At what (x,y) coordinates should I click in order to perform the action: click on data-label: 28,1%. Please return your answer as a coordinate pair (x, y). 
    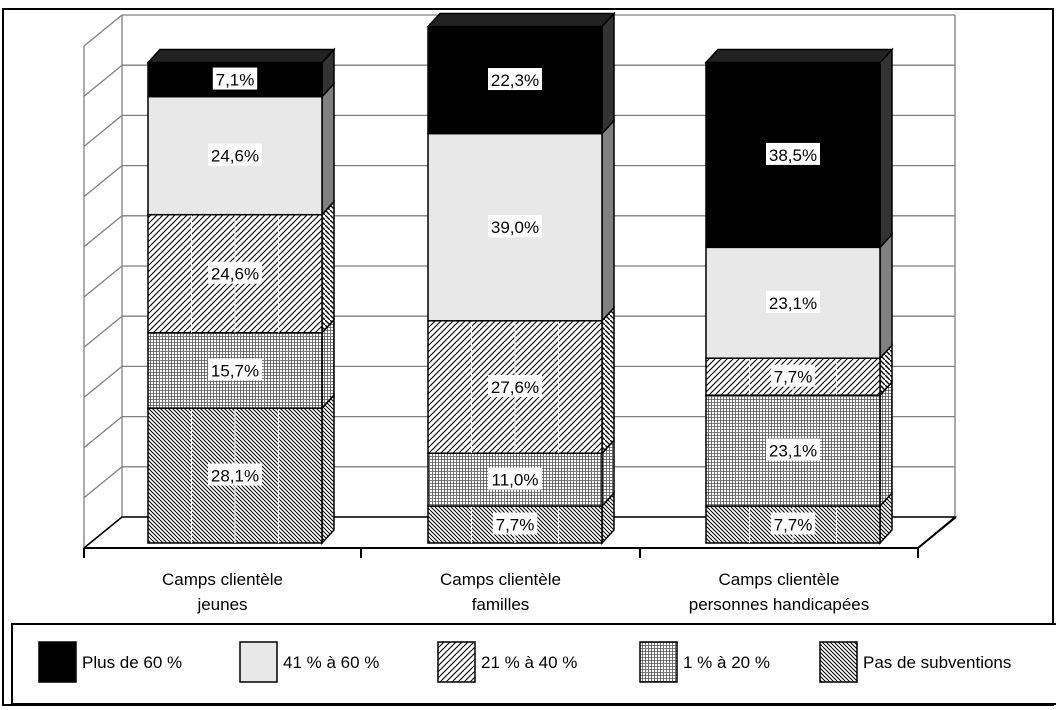
    Looking at the image, I should click on (235, 476).